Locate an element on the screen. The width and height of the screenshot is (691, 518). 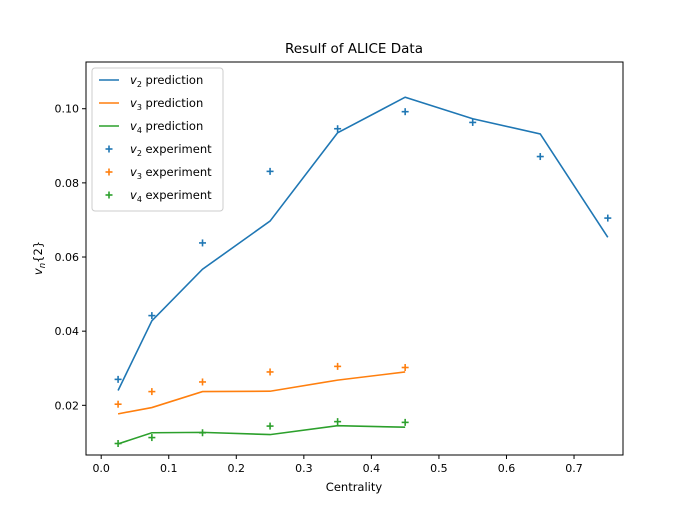
y-tick-label: 0.06 is located at coordinates (67, 257).